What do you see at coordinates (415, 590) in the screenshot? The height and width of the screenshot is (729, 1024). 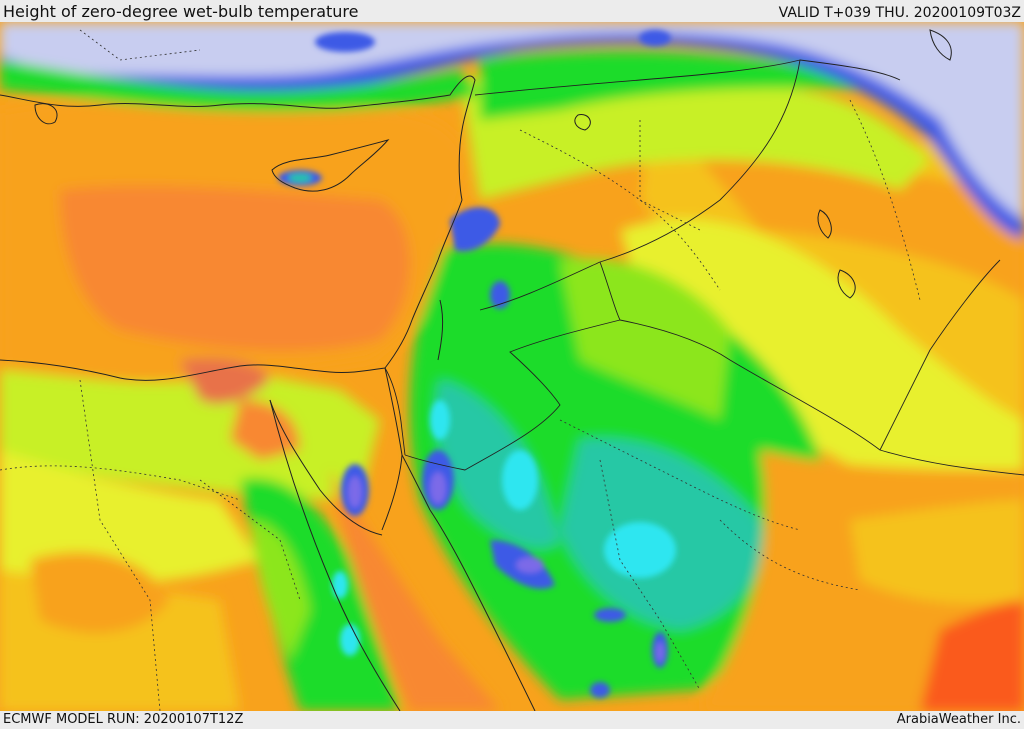 I see `region-red-sea` at bounding box center [415, 590].